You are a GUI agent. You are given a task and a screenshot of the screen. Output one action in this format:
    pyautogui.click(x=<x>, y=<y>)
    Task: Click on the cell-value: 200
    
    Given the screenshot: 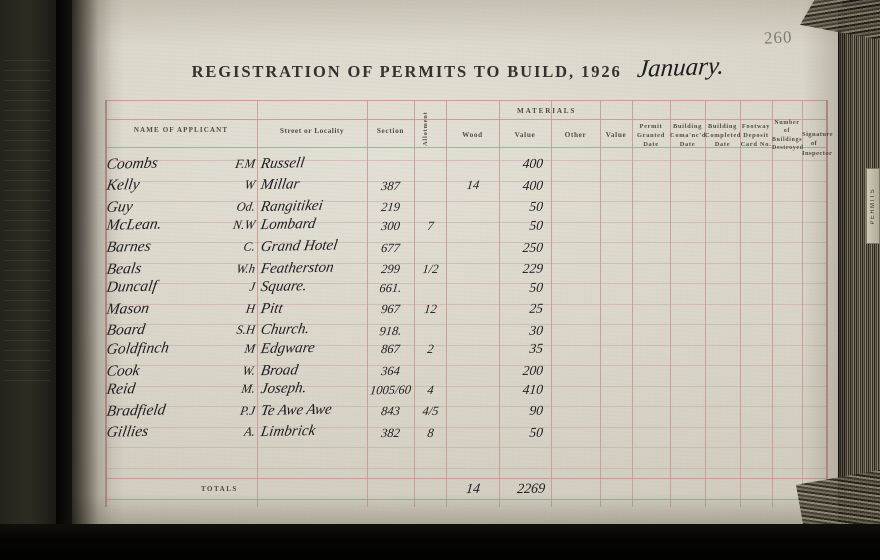 What is the action you would take?
    pyautogui.click(x=533, y=370)
    